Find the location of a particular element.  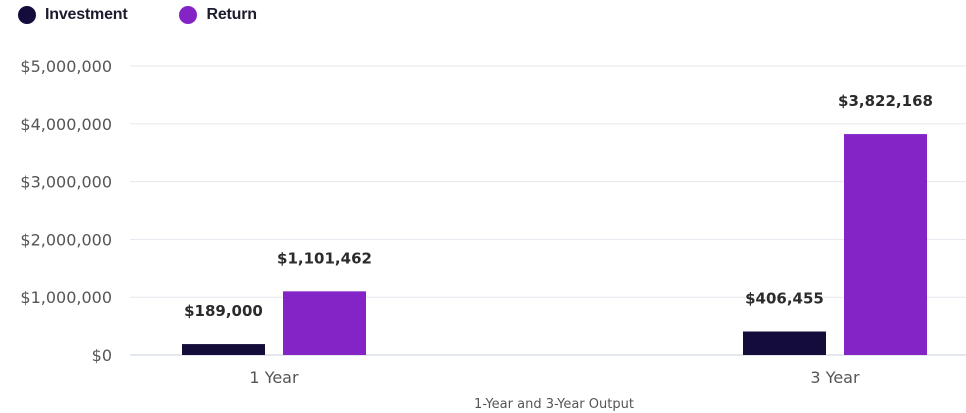

y-tick-label: $5,000,000 is located at coordinates (66, 66).